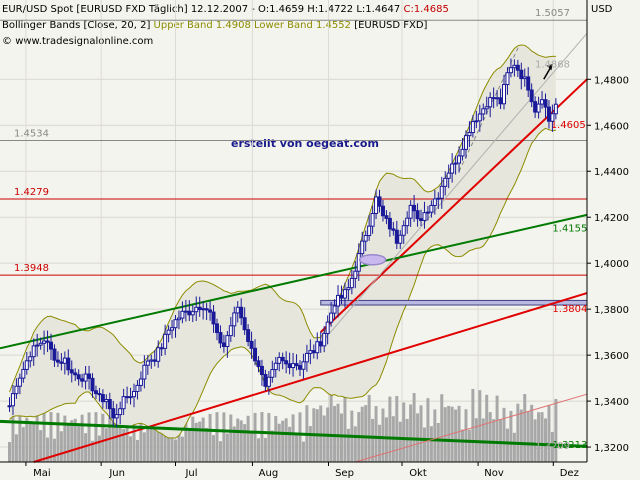 Image resolution: width=640 pixels, height=480 pixels. Describe the element at coordinates (611, 402) in the screenshot. I see `y-tick-label: 1,3400` at that location.